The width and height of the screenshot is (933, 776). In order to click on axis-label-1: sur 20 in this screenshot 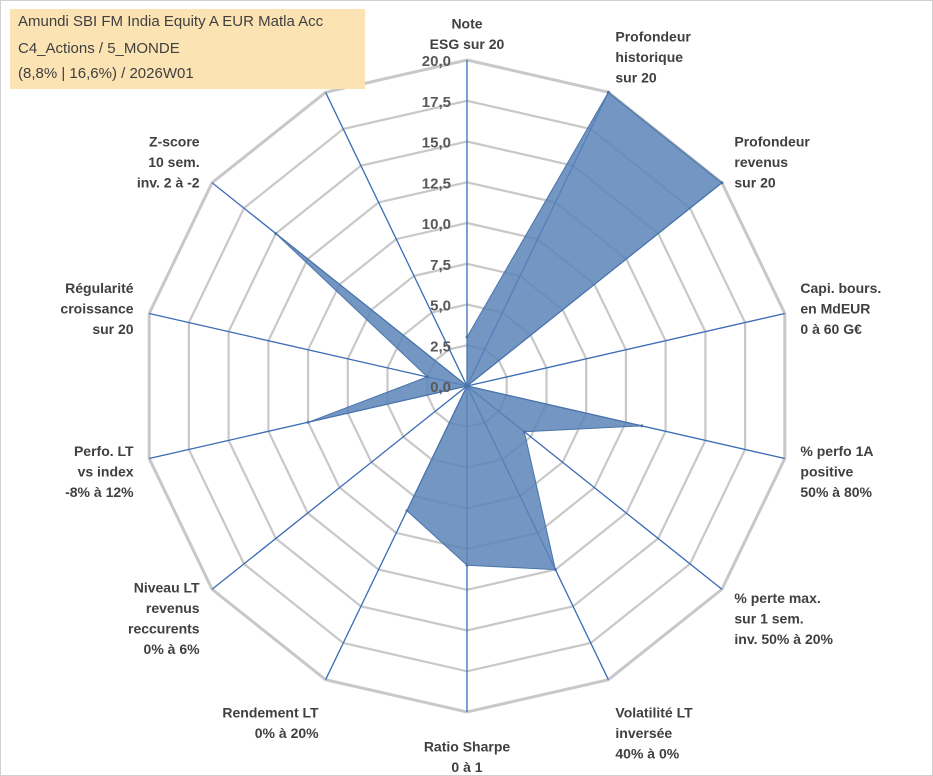, I will do `click(635, 78)`.